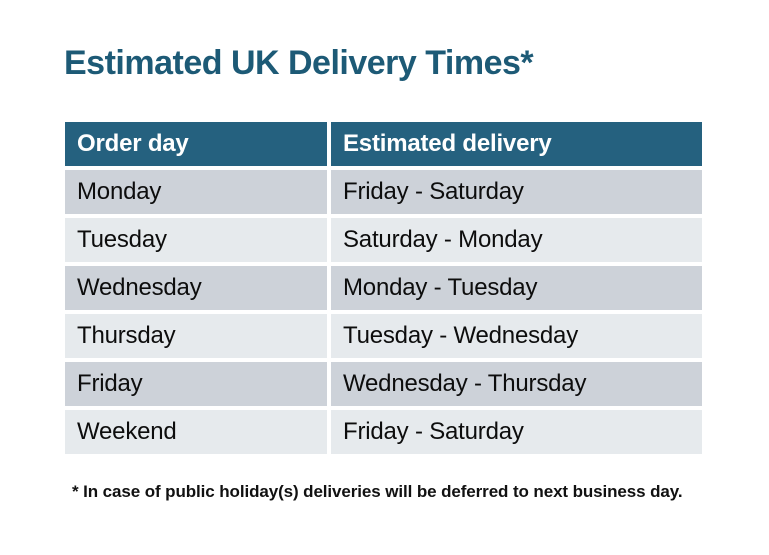 This screenshot has height=555, width=769. I want to click on cell-order-day: Wednesday, so click(196, 288).